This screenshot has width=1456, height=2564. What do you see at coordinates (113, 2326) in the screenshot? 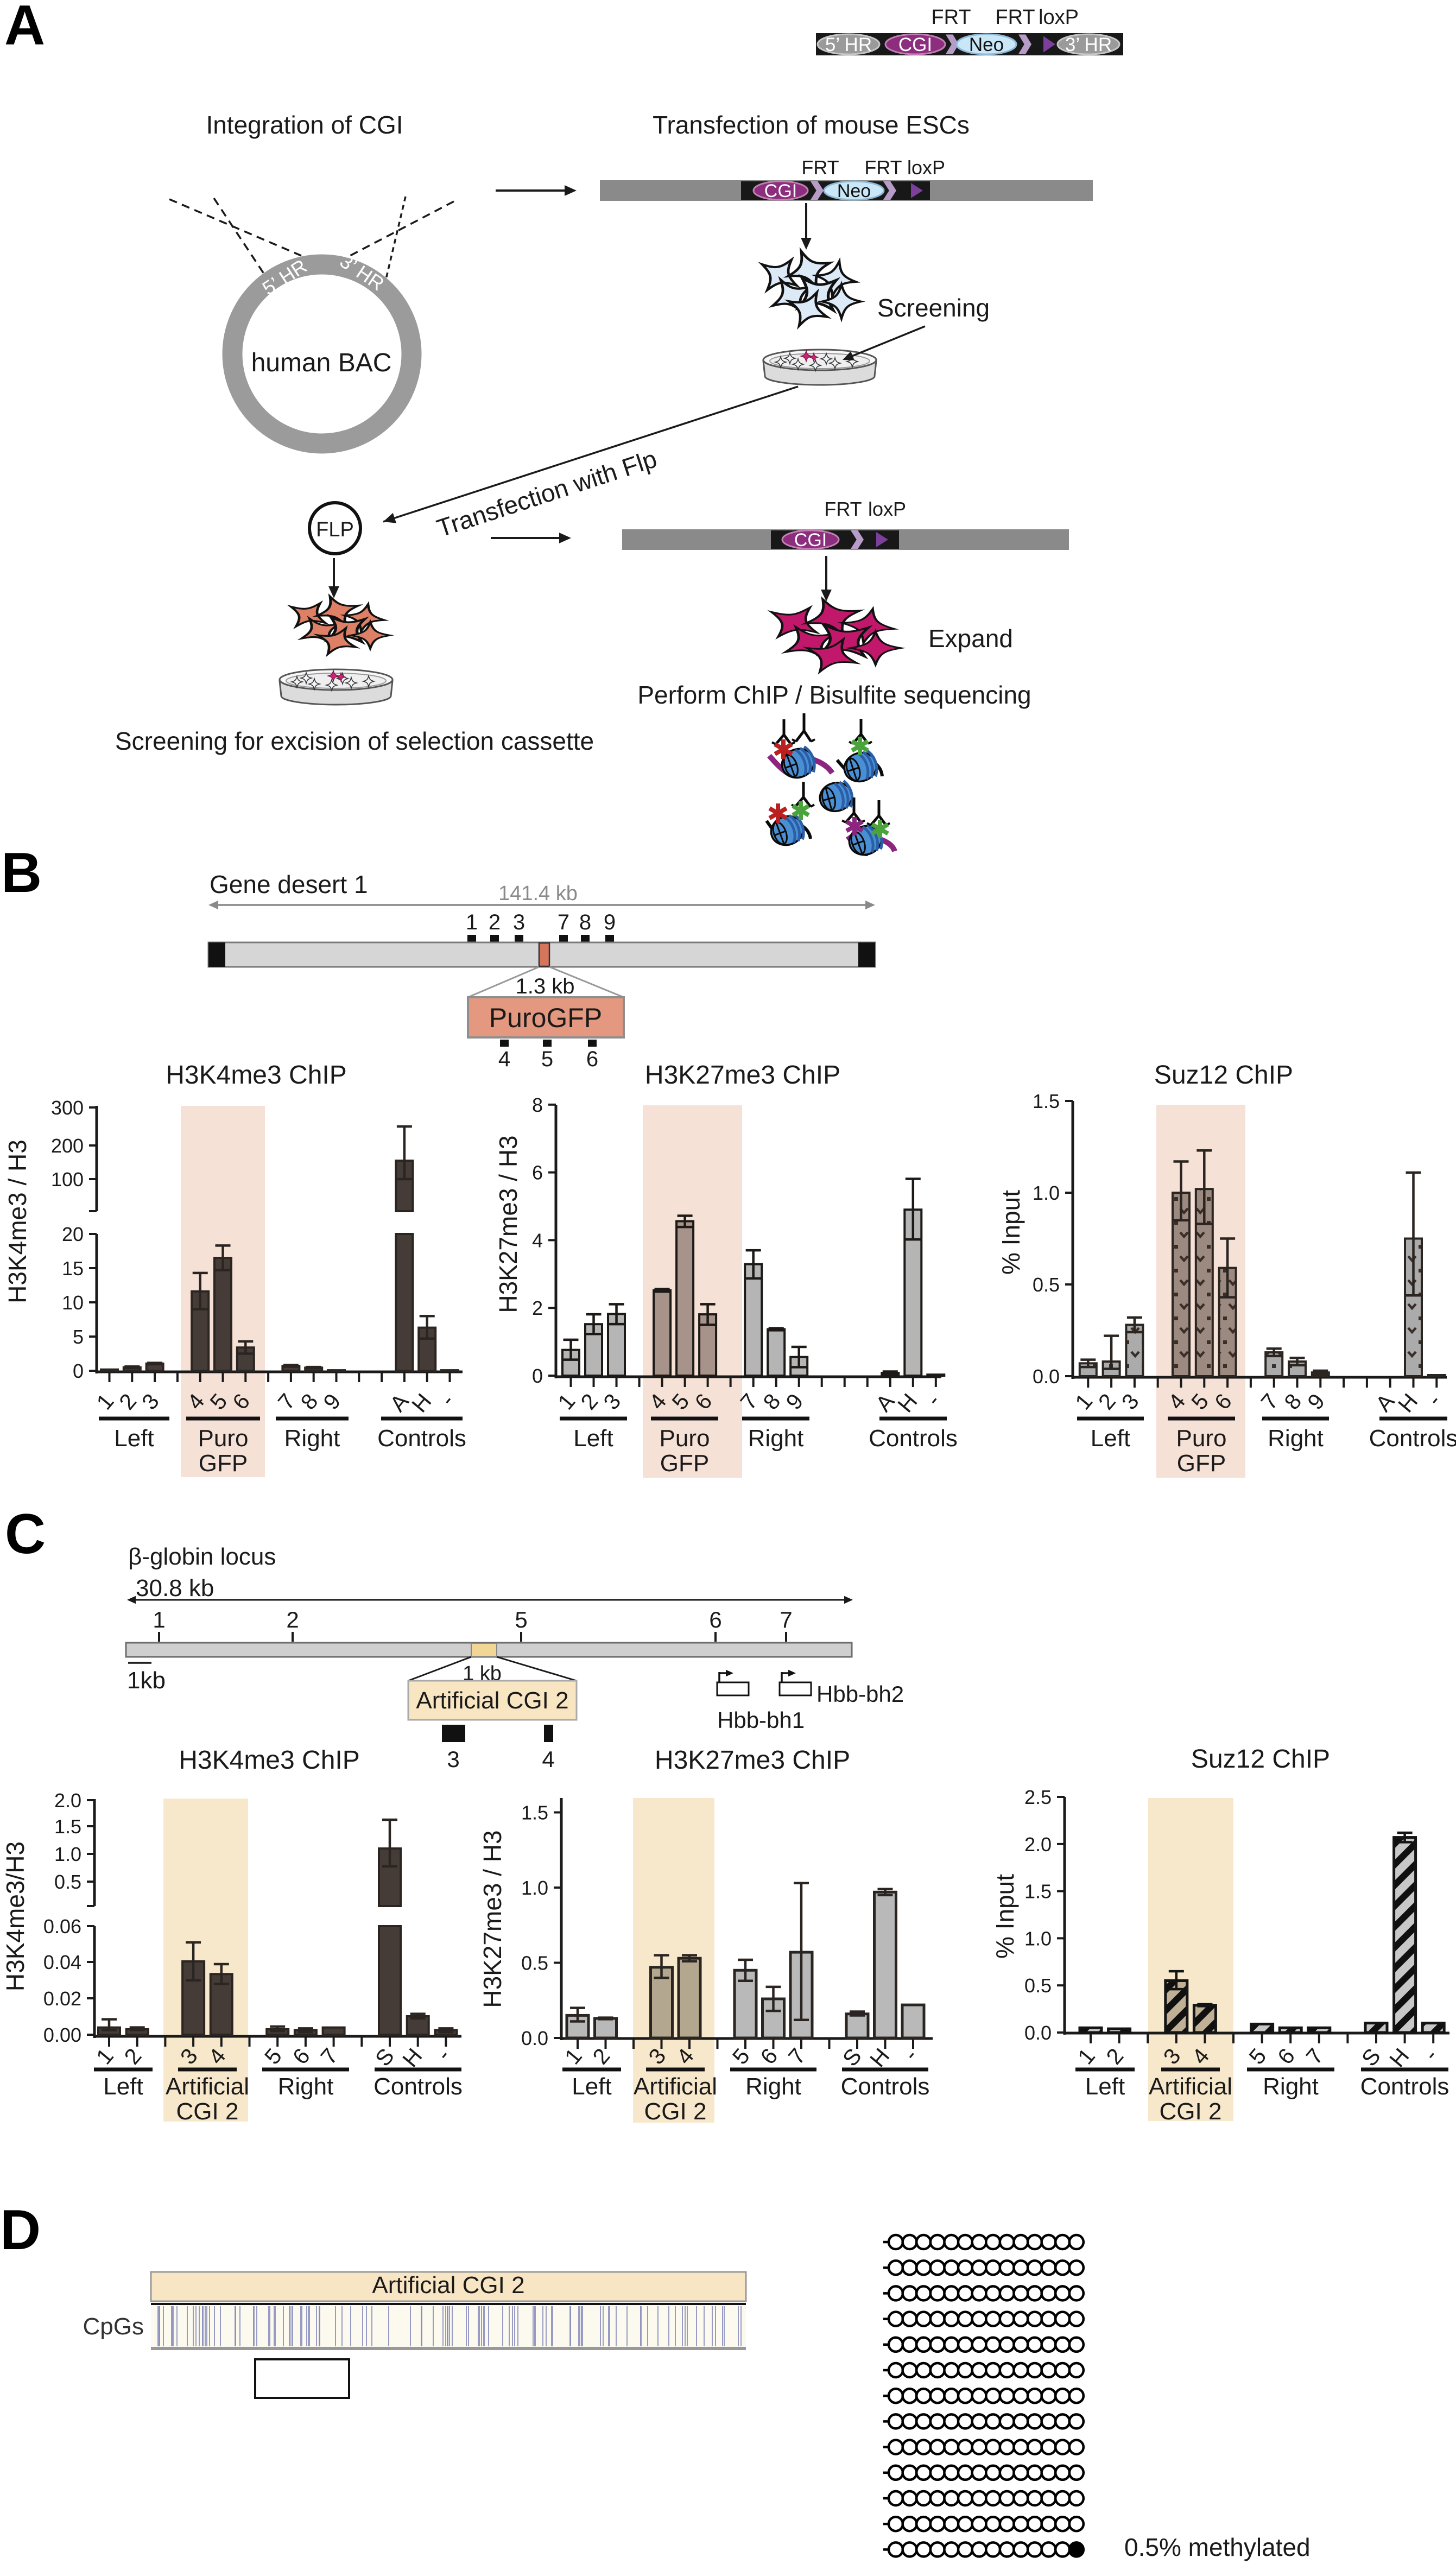
I see `svg-text: CpGs` at bounding box center [113, 2326].